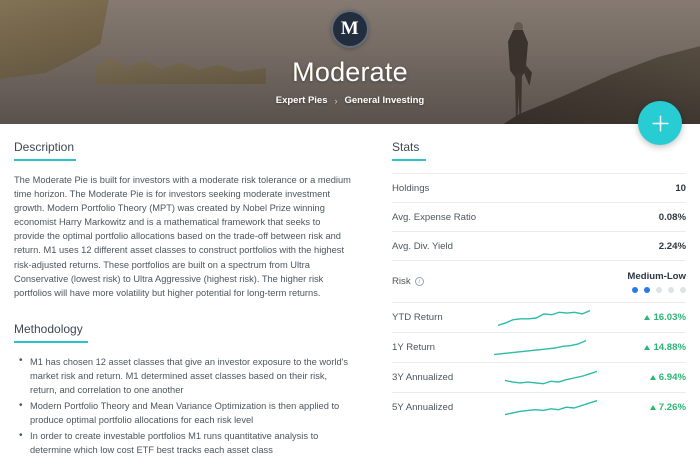  I want to click on stat-label: YTD Return, so click(417, 317).